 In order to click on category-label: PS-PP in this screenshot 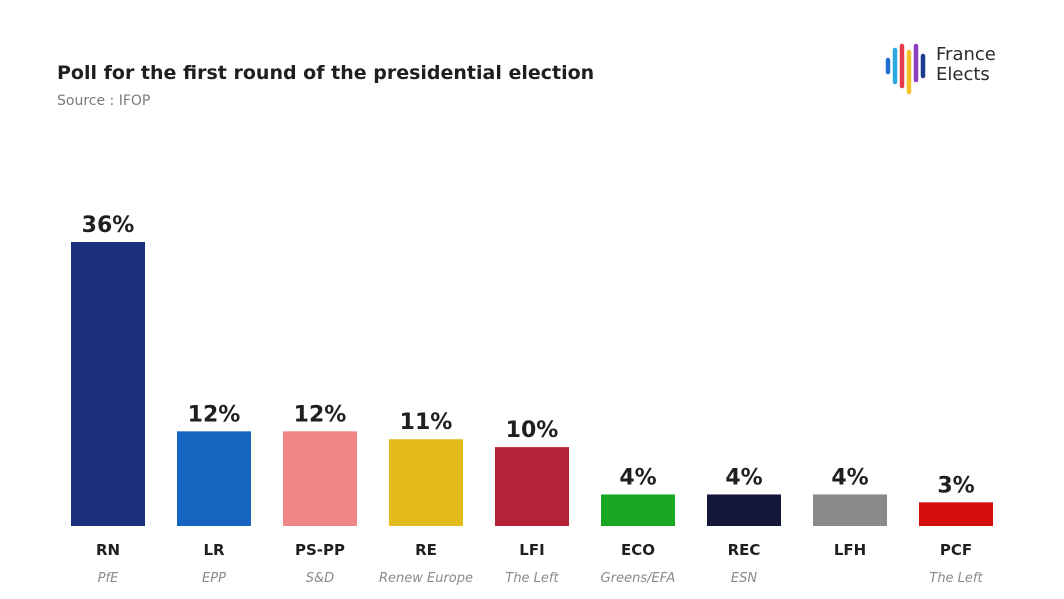, I will do `click(320, 550)`.